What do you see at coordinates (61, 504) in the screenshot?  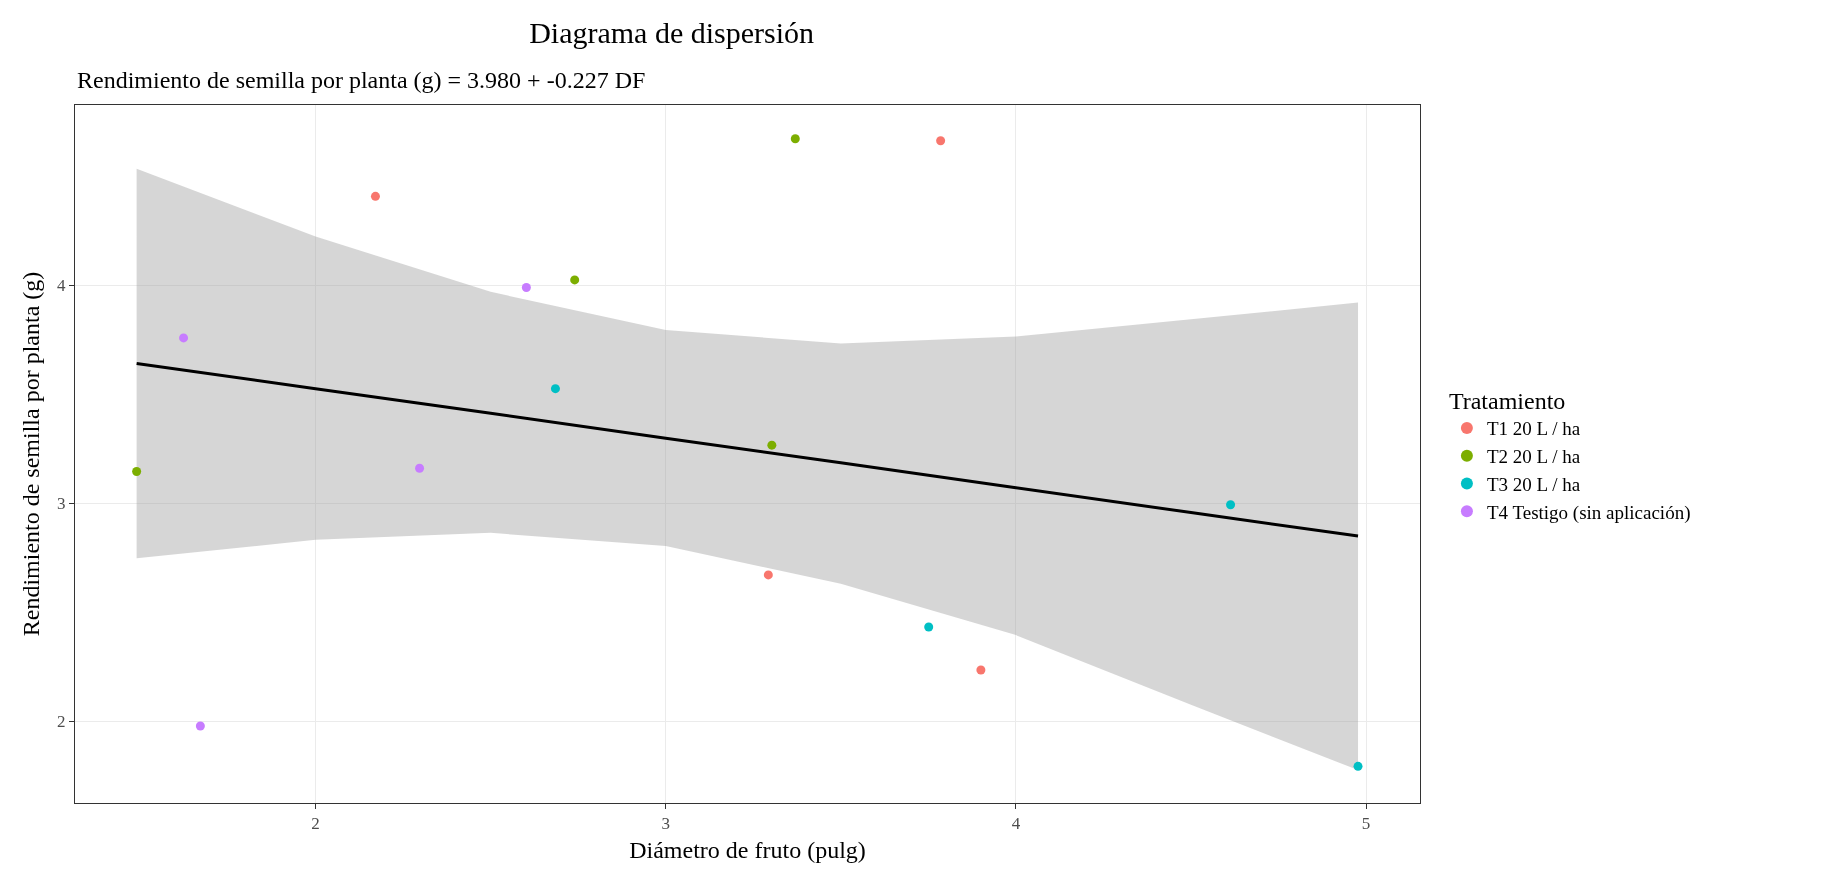 I see `y-tick-label: 3` at bounding box center [61, 504].